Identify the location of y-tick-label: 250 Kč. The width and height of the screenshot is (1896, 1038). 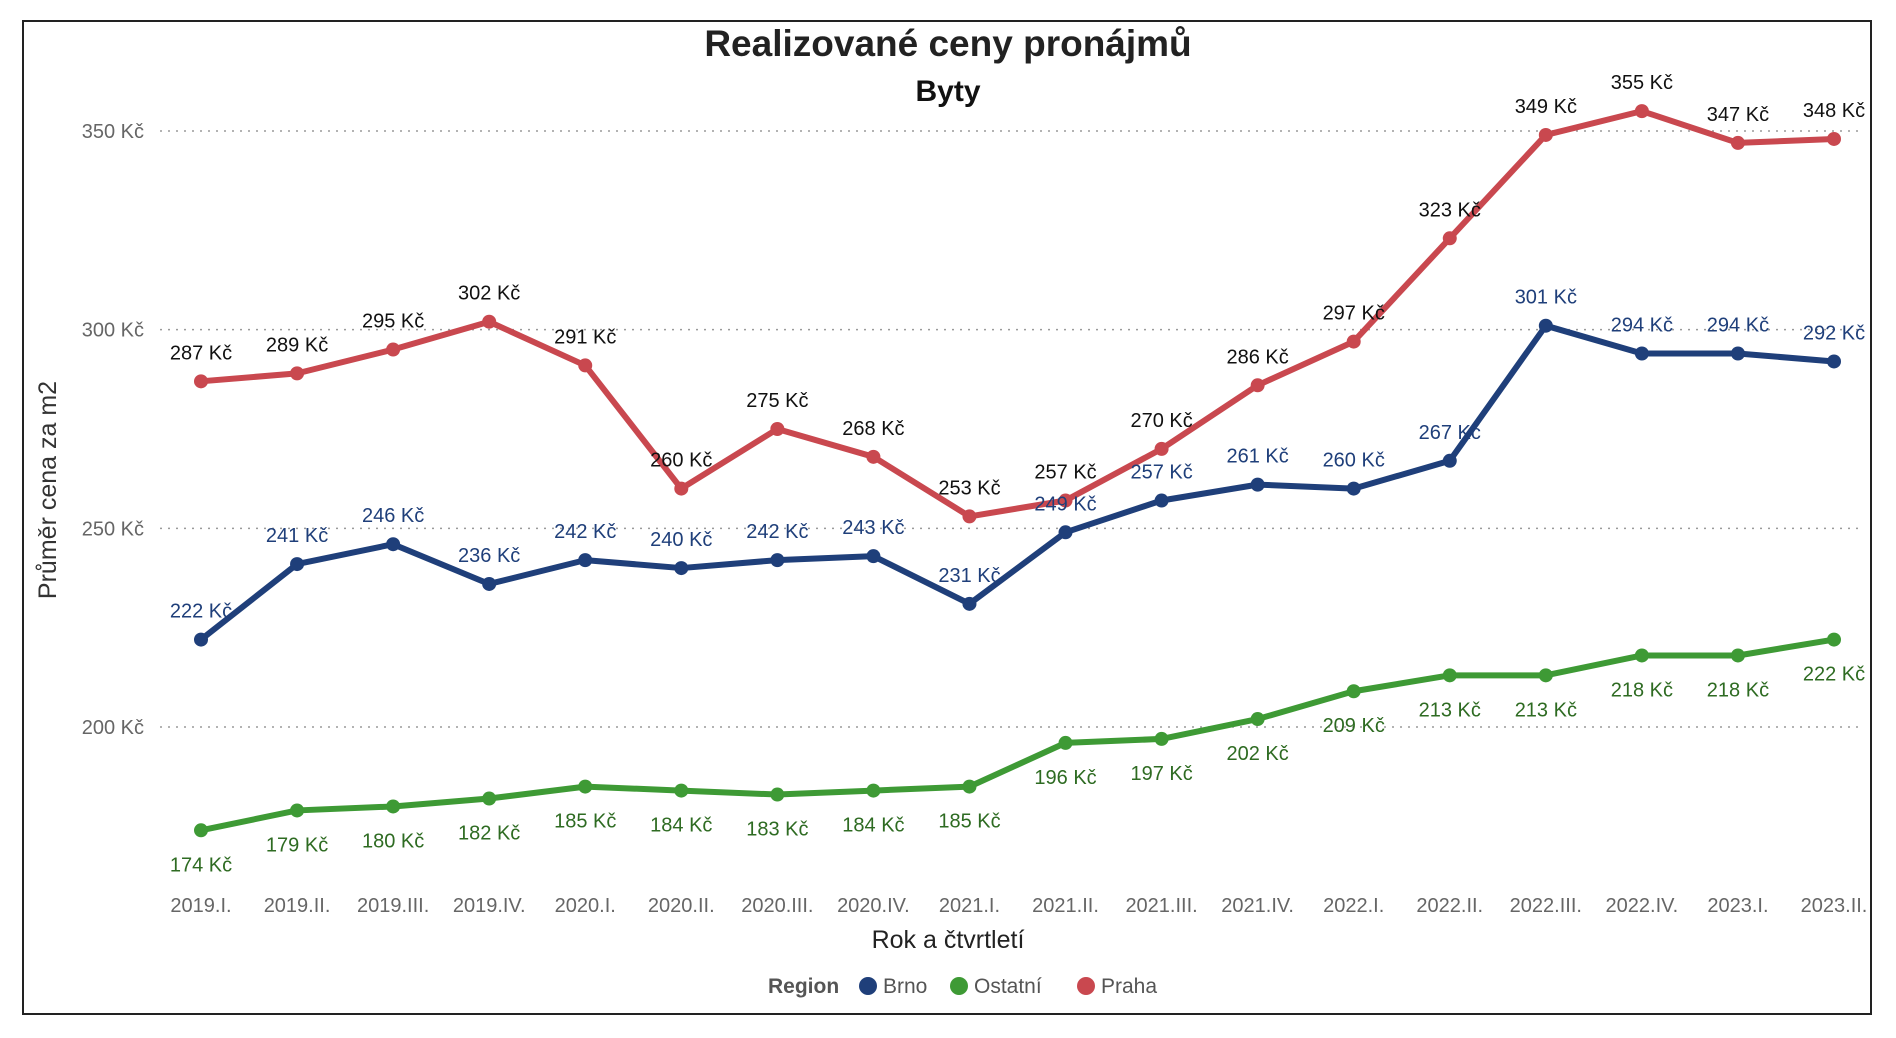
(113, 529).